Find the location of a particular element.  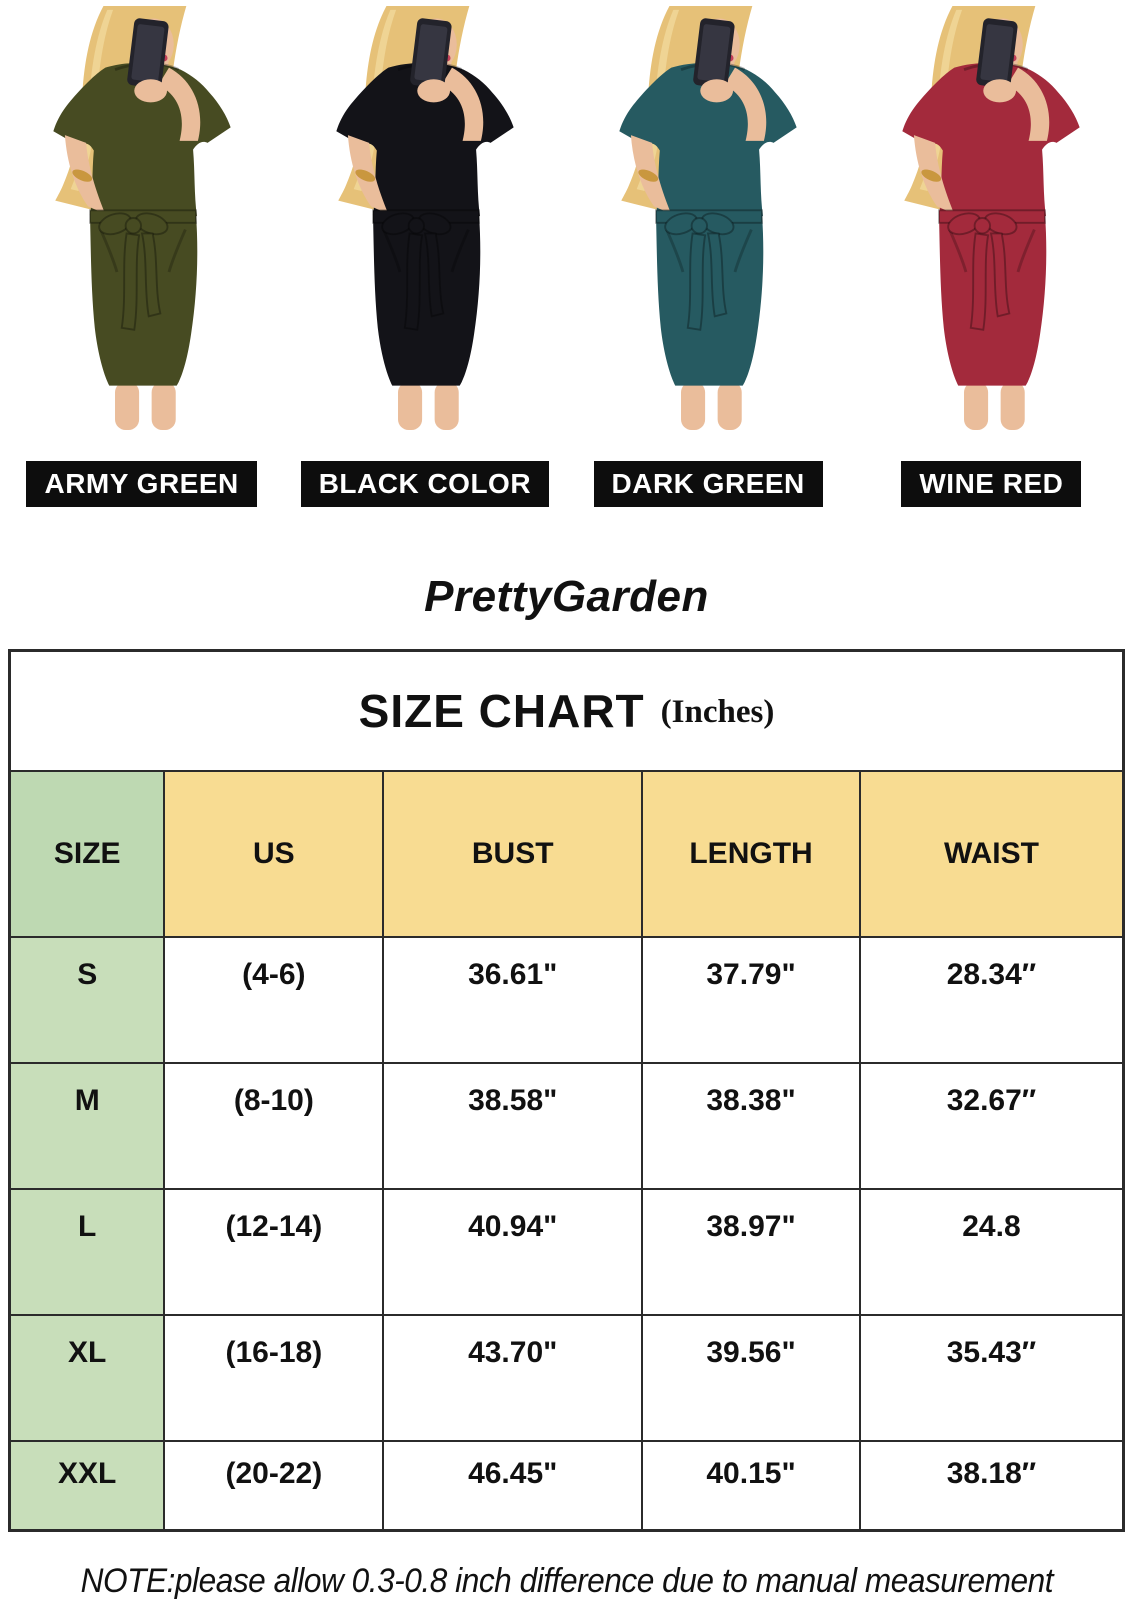

us-cell: (16-18) is located at coordinates (275, 1378).